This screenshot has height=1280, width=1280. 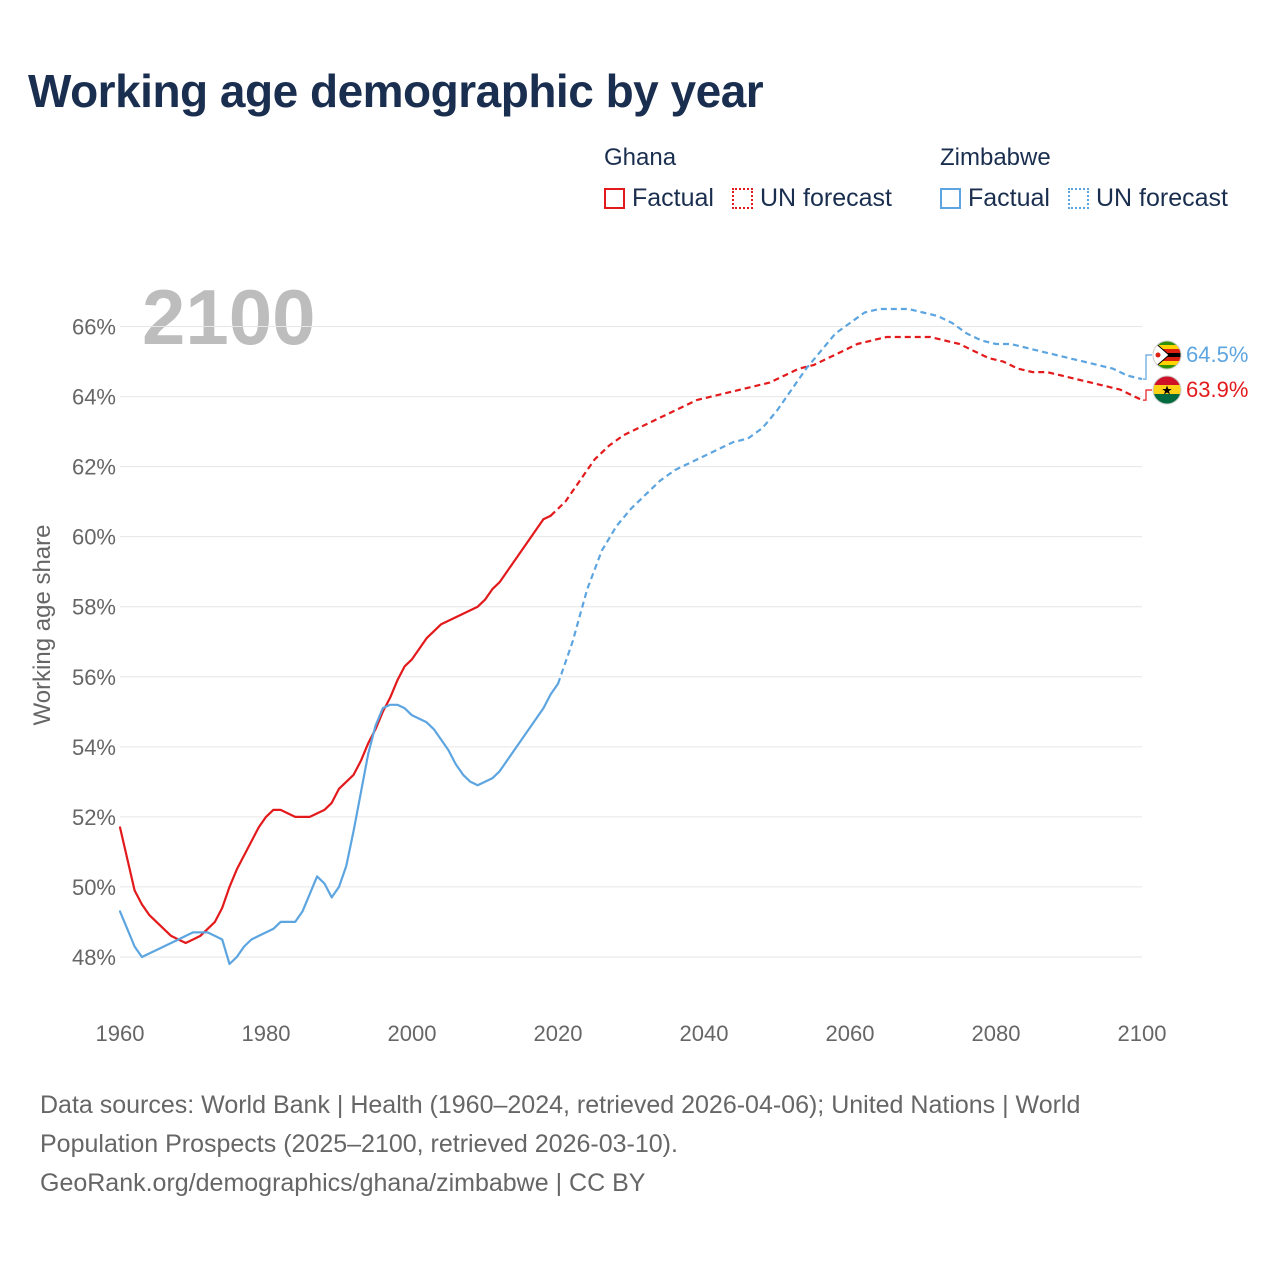 What do you see at coordinates (396, 91) in the screenshot?
I see `chart-title: Working age demographic by year` at bounding box center [396, 91].